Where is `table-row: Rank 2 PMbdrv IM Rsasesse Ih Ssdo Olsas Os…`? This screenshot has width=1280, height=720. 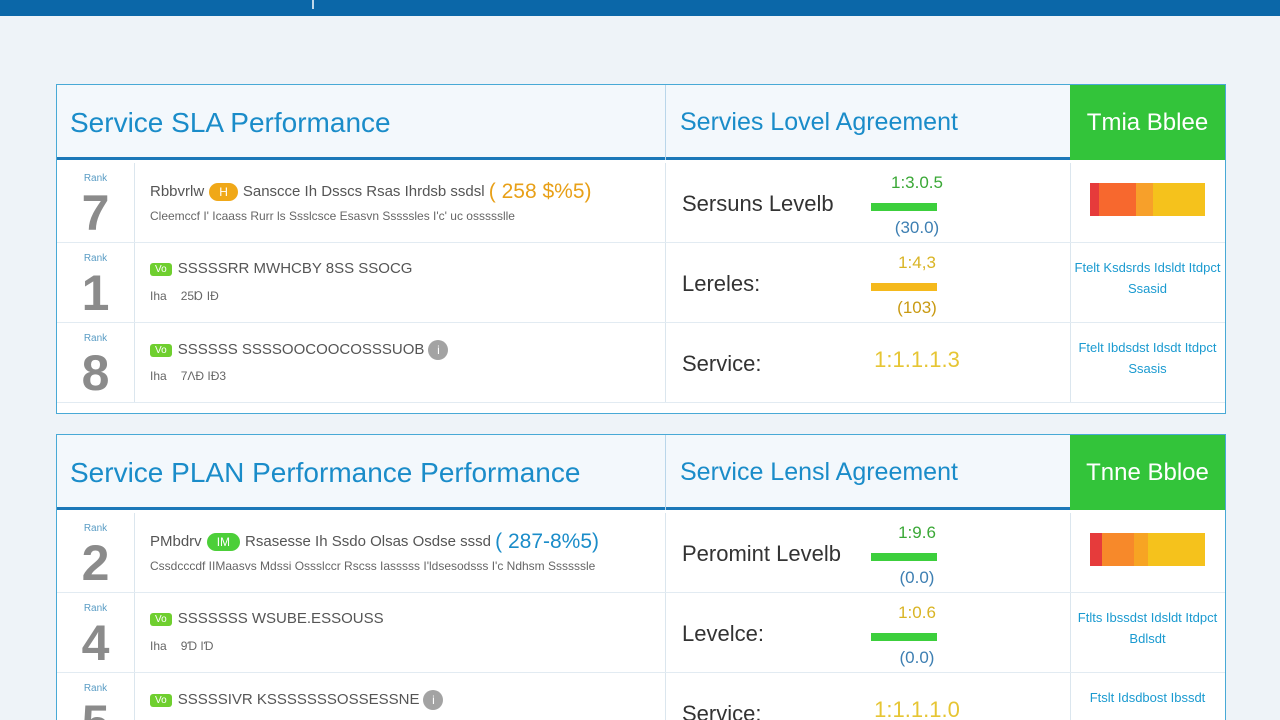 table-row: Rank 2 PMbdrv IM Rsasesse Ih Ssdo Olsas Os… is located at coordinates (641, 553).